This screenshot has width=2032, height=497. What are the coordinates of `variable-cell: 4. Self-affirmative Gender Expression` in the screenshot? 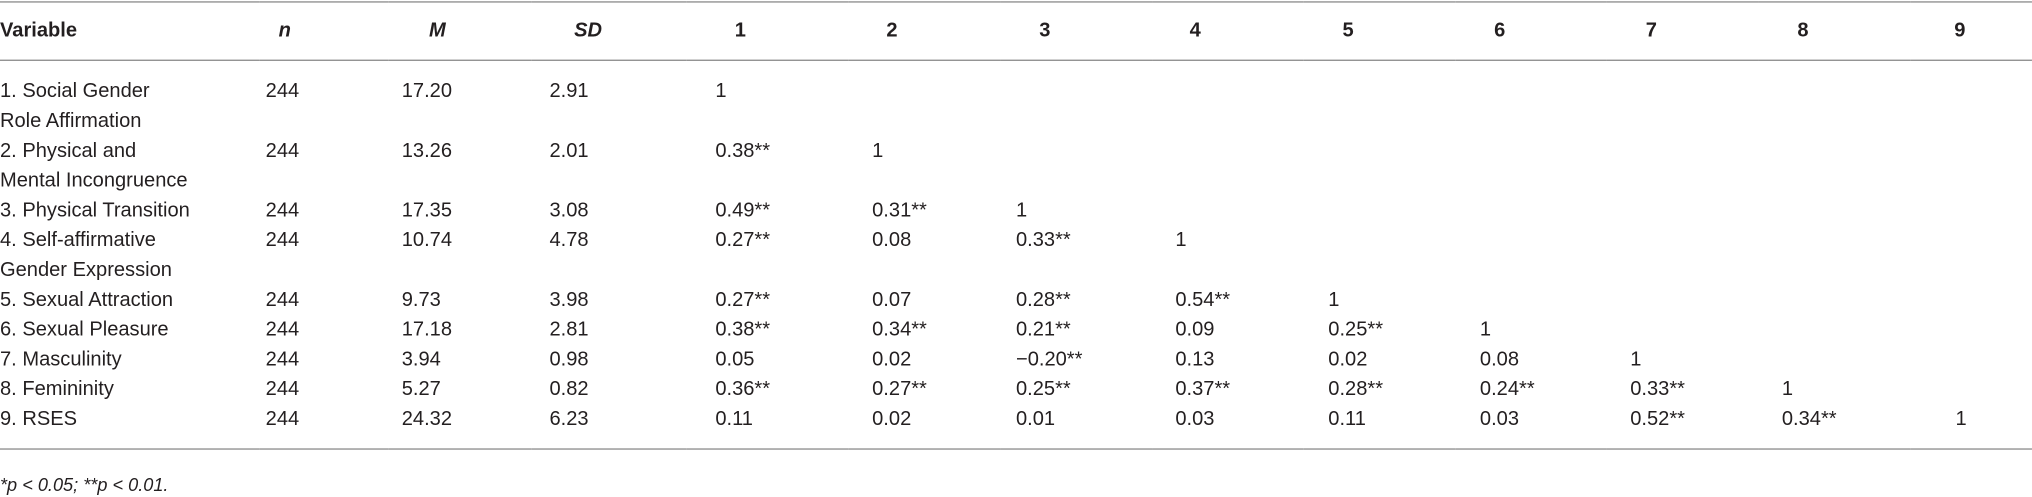 It's located at (129, 255).